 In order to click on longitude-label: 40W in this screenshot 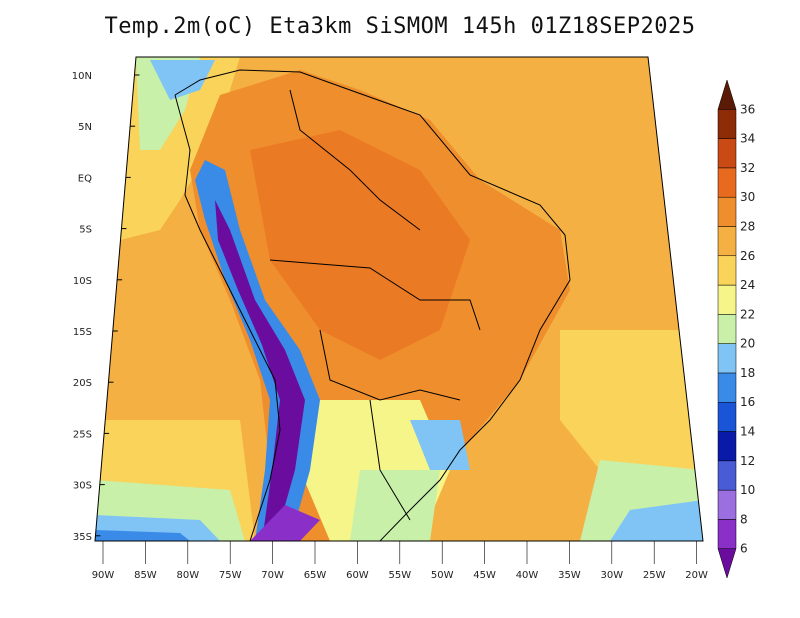, I will do `click(527, 575)`.